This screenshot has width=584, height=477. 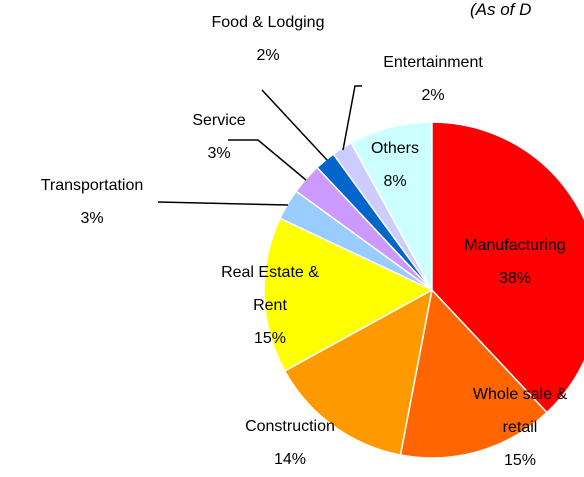 What do you see at coordinates (92, 185) in the screenshot?
I see `slice-name: Transportation` at bounding box center [92, 185].